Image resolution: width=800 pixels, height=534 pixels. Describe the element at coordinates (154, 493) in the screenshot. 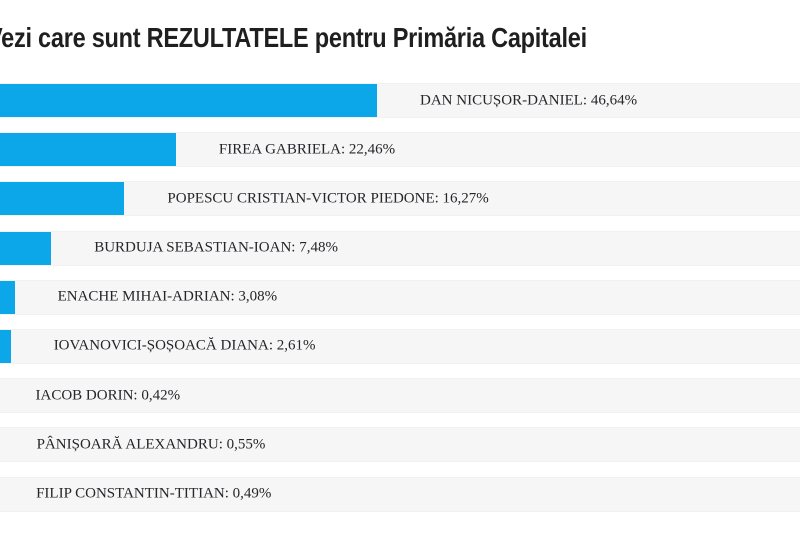

I see `result-label: FILIP CONSTANTIN-TITIAN: 0,49%` at that location.